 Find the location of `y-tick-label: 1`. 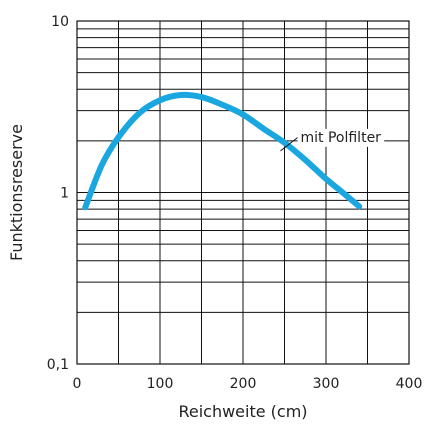

y-tick-label: 1 is located at coordinates (64, 194).